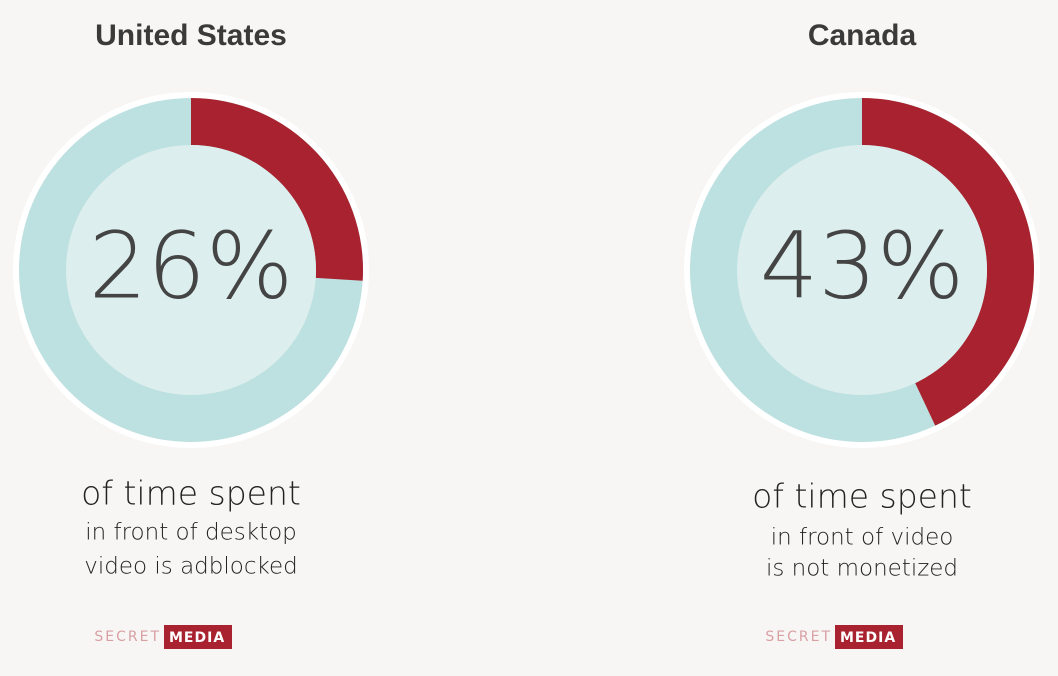 Image resolution: width=1058 pixels, height=676 pixels. Describe the element at coordinates (862, 35) in the screenshot. I see `chart-title: Canada` at that location.